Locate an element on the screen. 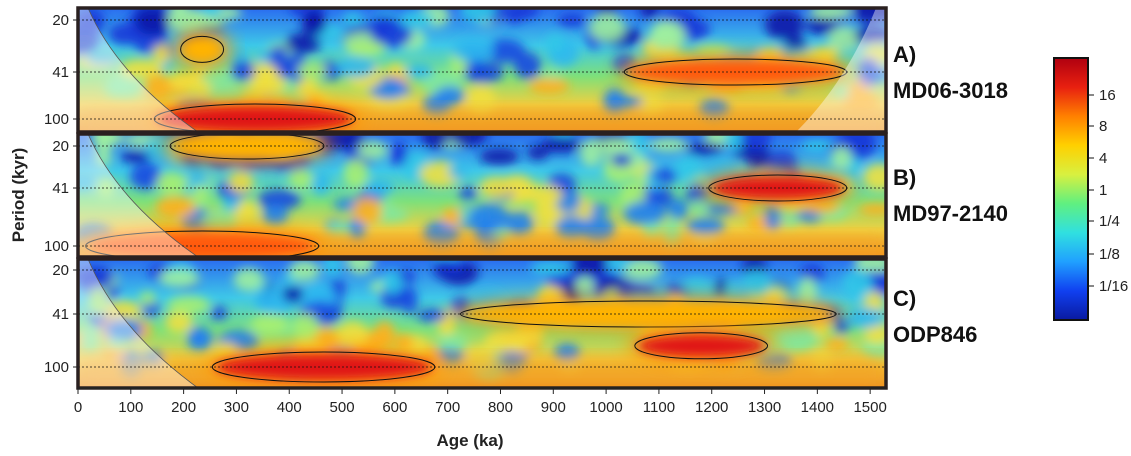  x-tick-label: 100 is located at coordinates (130, 407).